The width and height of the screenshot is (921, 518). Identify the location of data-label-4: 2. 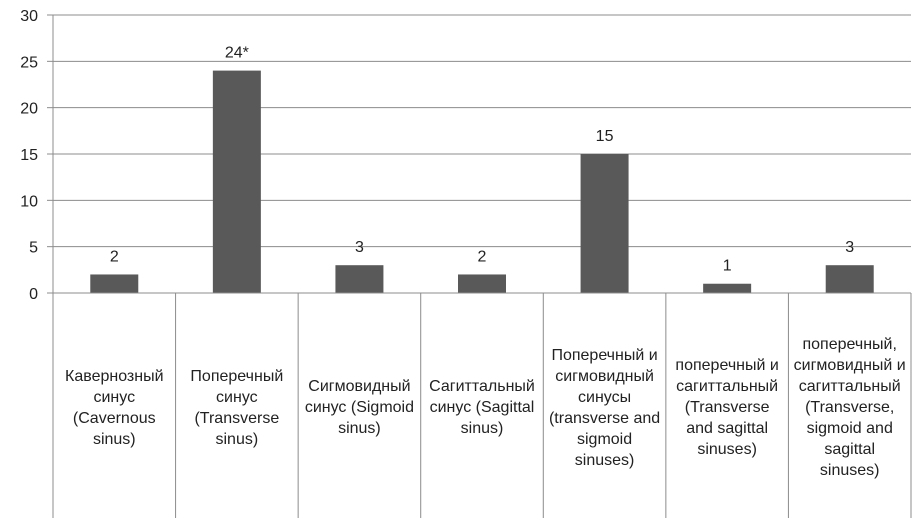
(482, 256).